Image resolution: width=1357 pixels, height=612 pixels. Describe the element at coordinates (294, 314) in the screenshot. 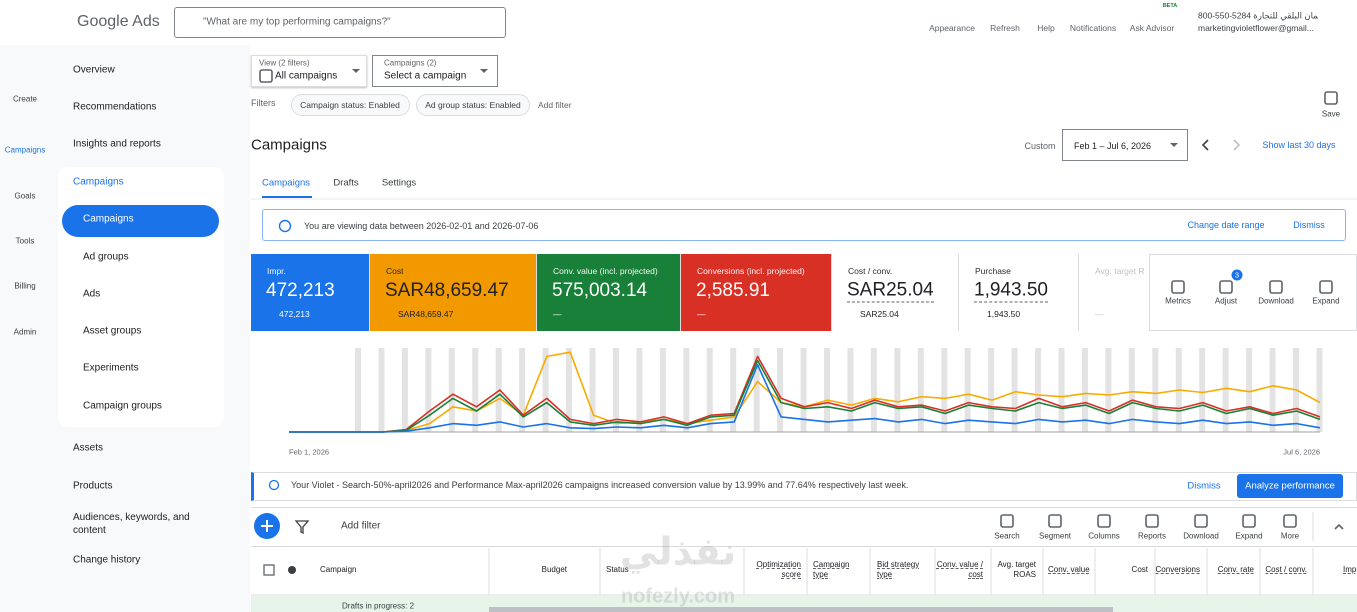

I see `scorecard-change: 472,213` at that location.